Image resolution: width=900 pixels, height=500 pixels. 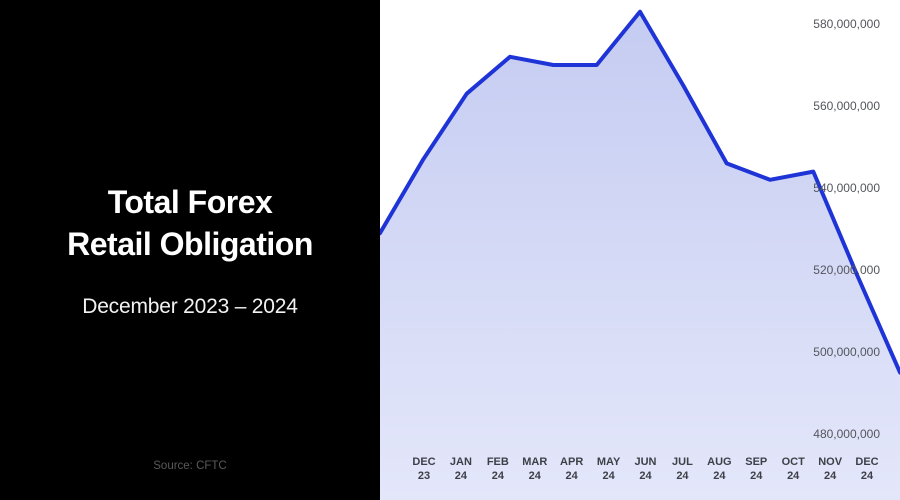 I want to click on y-tick-label: 500,000,000, so click(x=846, y=352).